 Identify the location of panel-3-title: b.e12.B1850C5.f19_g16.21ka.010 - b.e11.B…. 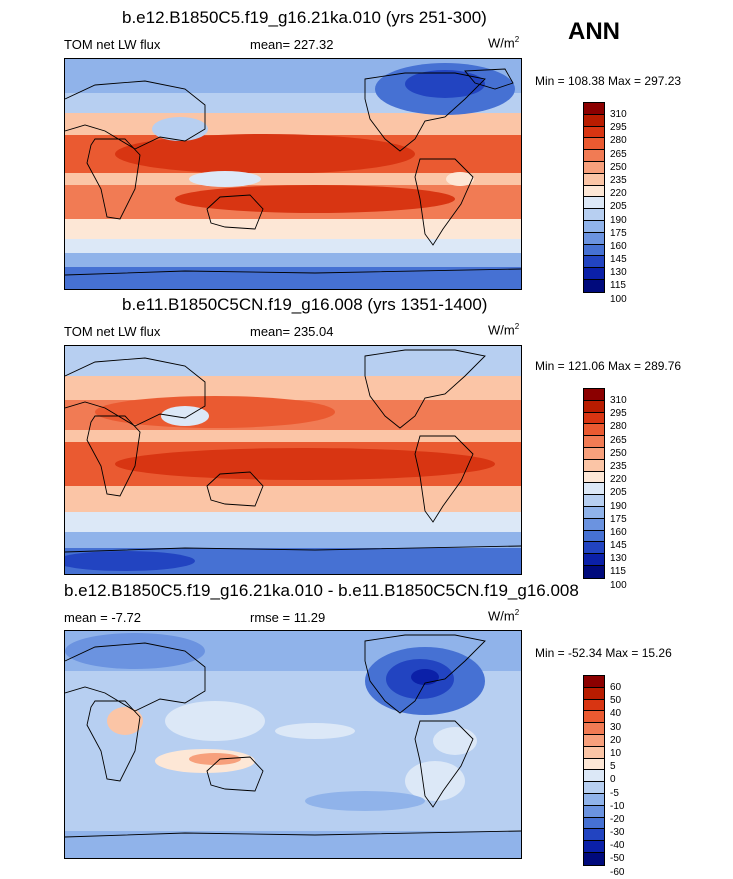
(321, 590).